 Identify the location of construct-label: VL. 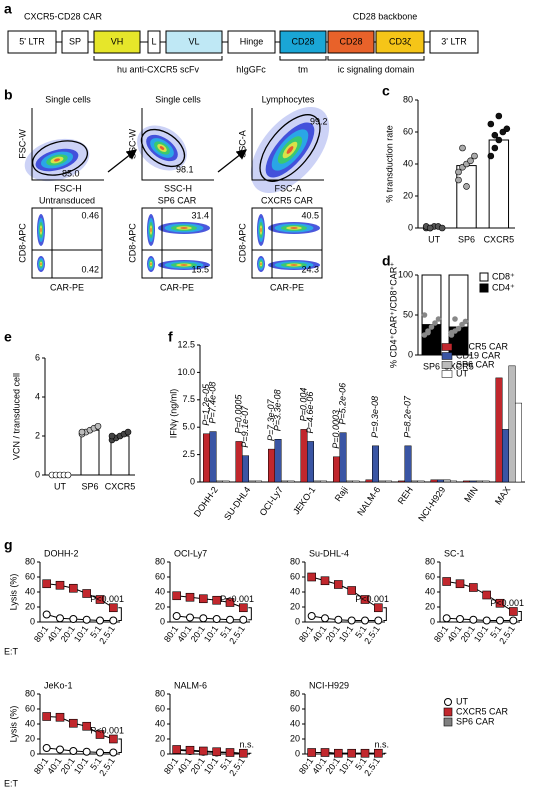
(193, 41).